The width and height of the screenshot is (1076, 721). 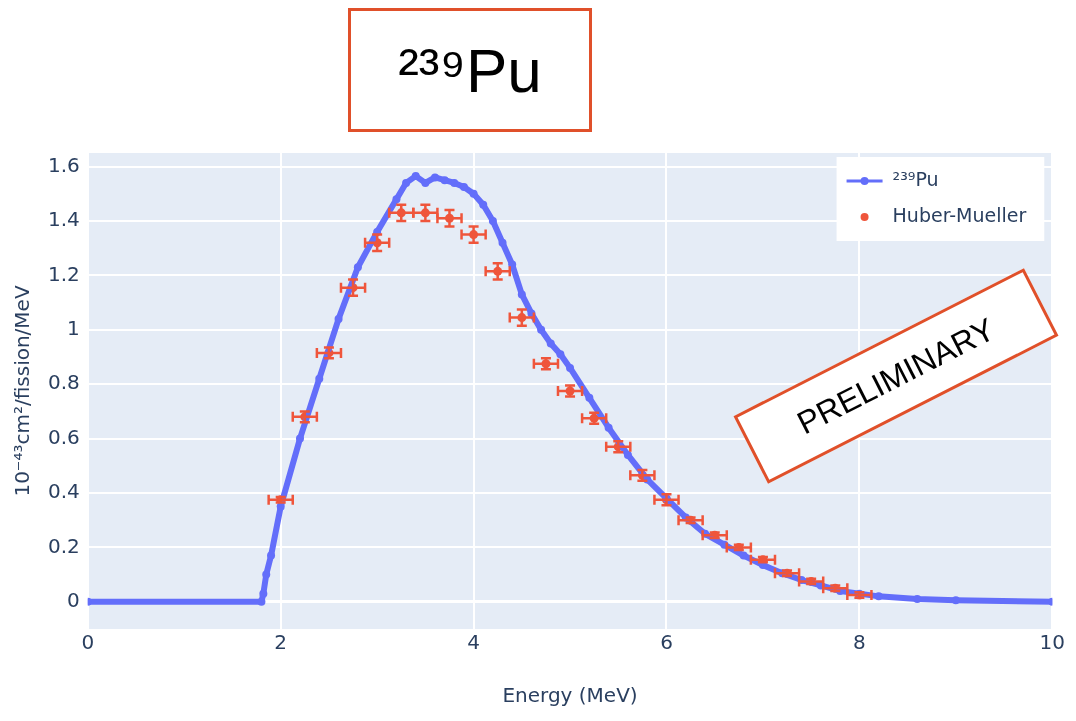 What do you see at coordinates (63, 382) in the screenshot?
I see `y-tick-label: 0.8` at bounding box center [63, 382].